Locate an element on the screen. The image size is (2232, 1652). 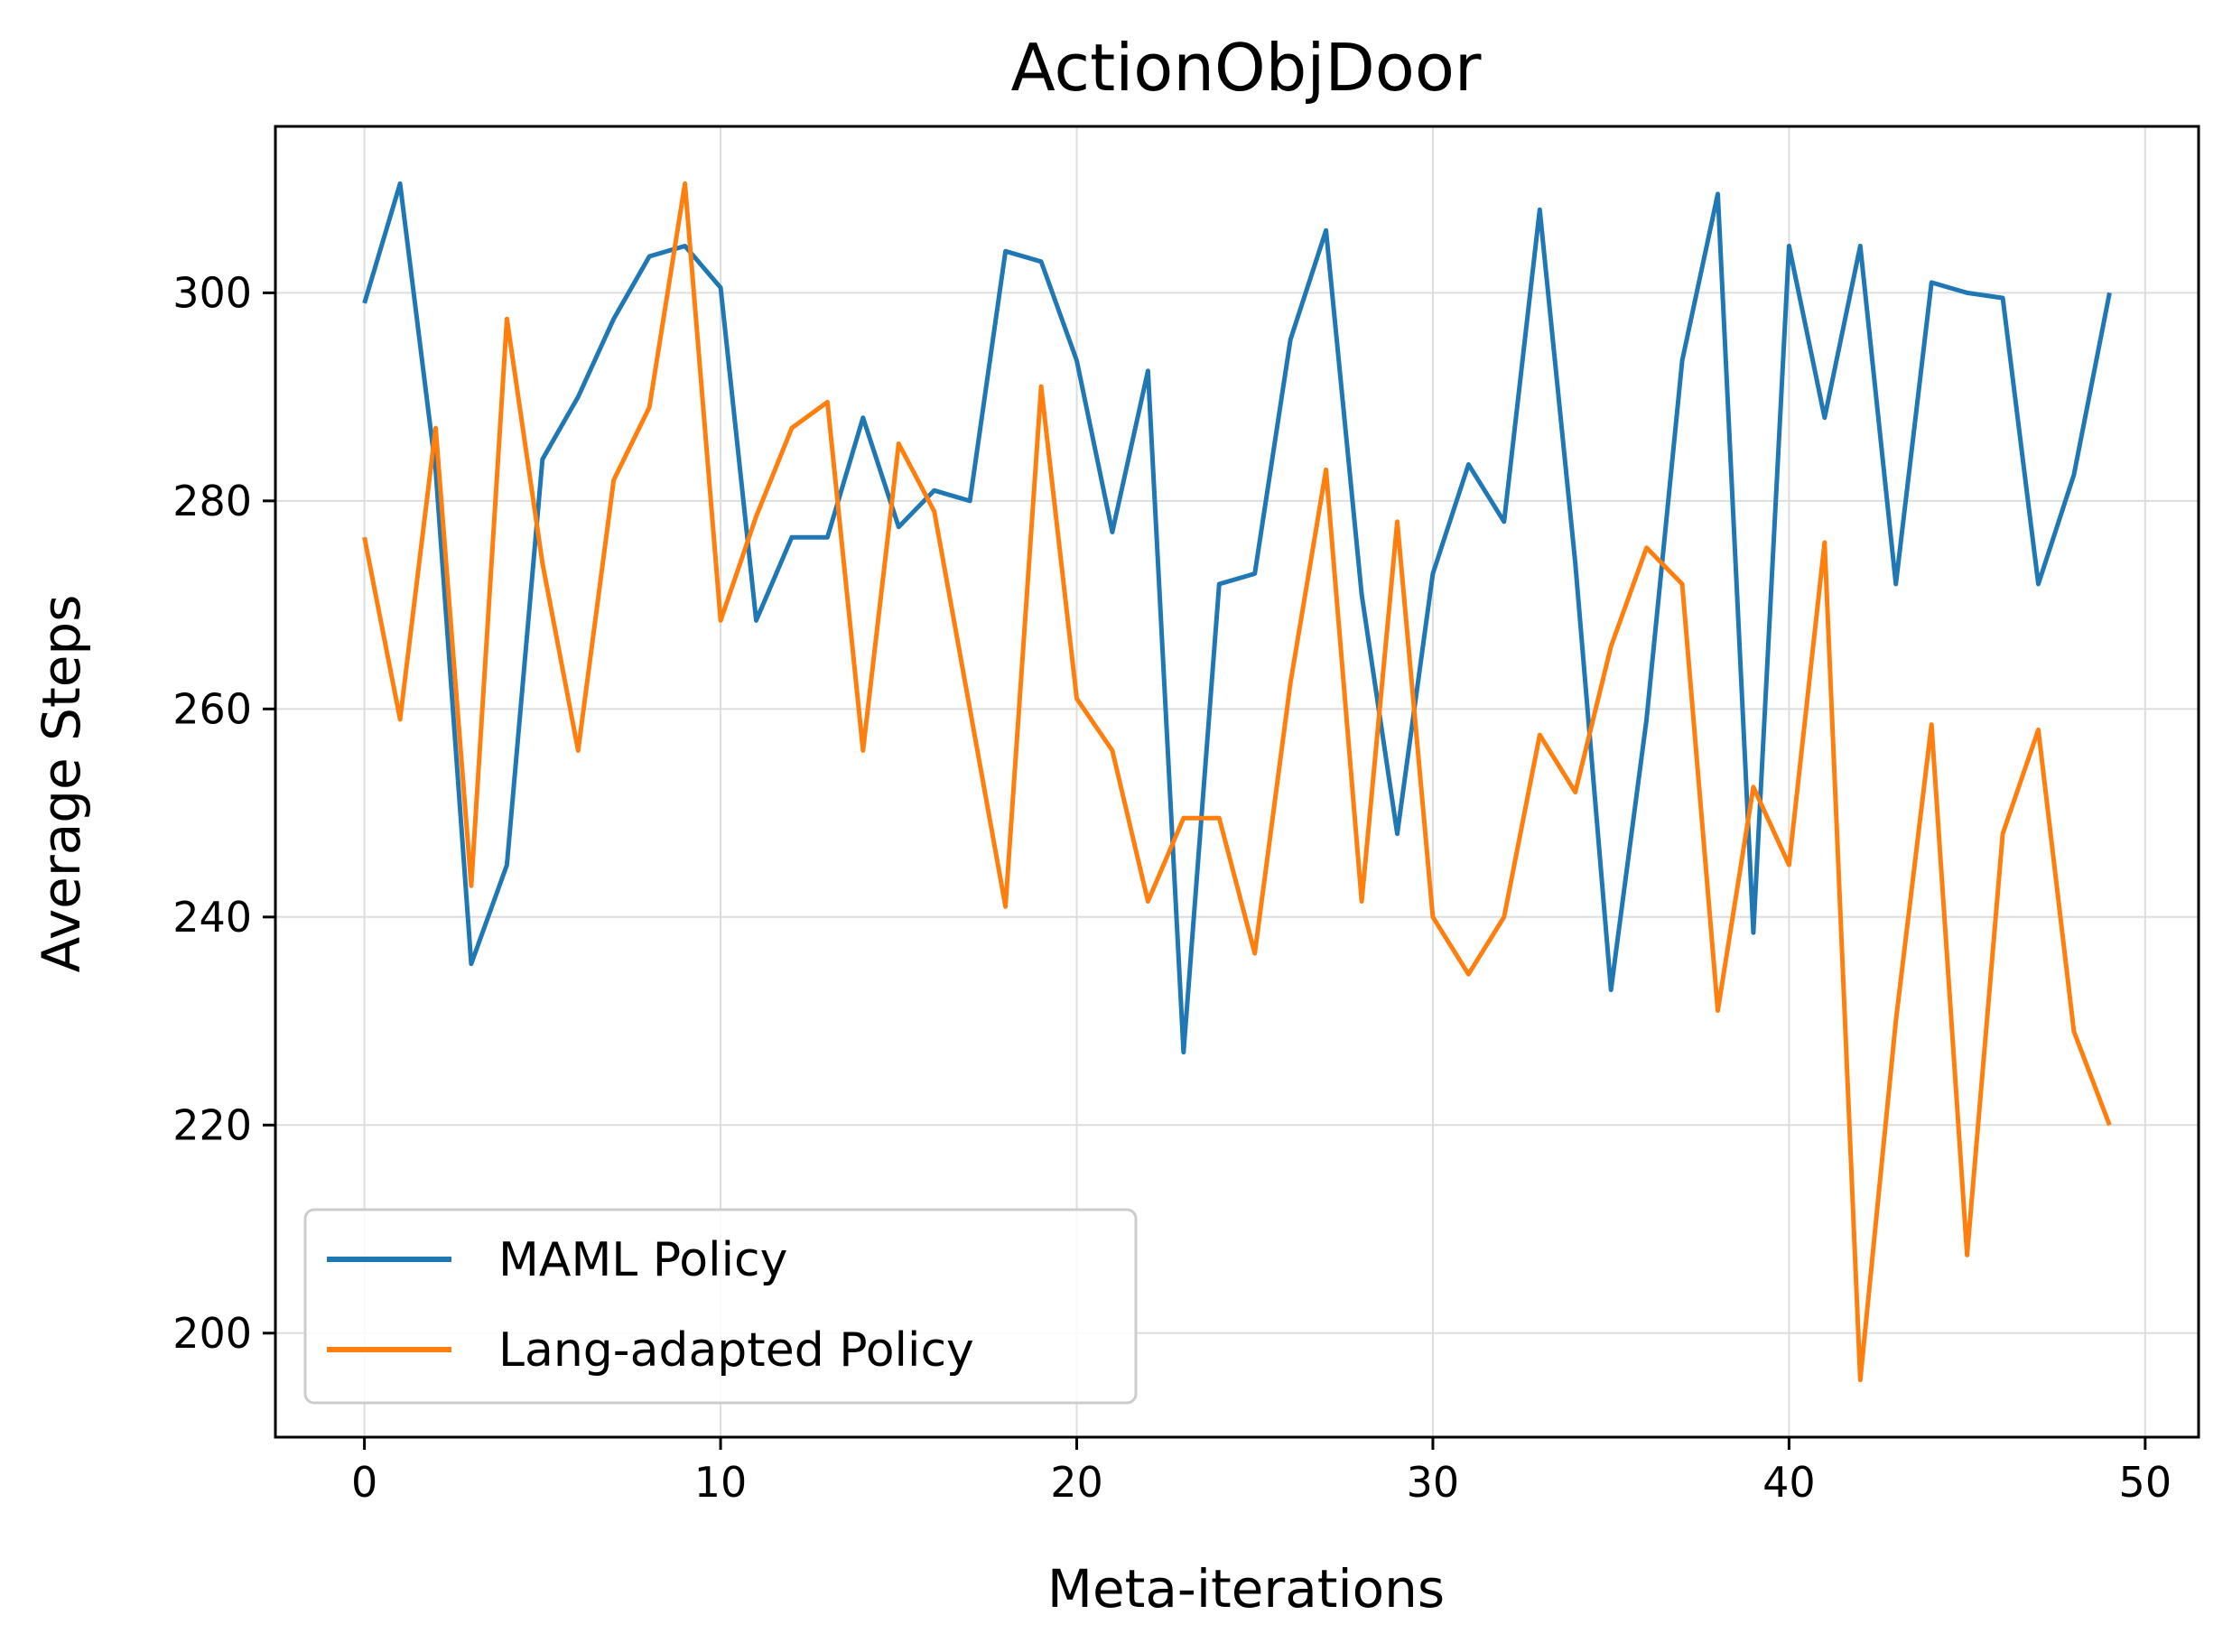
legend-label-lang-adapted: Lang-adapted Policy is located at coordinates (736, 1350).